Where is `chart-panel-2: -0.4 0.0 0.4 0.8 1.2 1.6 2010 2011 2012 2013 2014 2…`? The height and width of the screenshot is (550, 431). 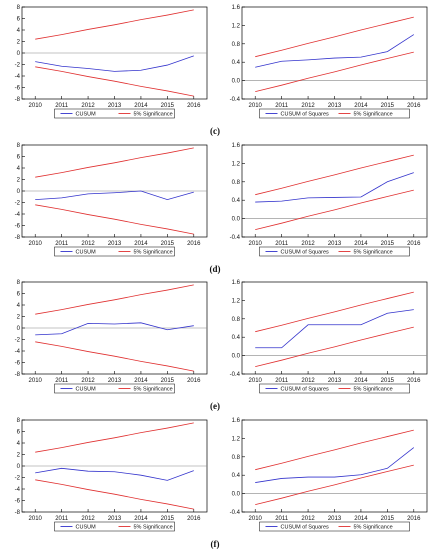 chart-panel-2: -0.4 0.0 0.4 0.8 1.2 1.6 2010 2011 2012 2013 2014 2… is located at coordinates (329, 62).